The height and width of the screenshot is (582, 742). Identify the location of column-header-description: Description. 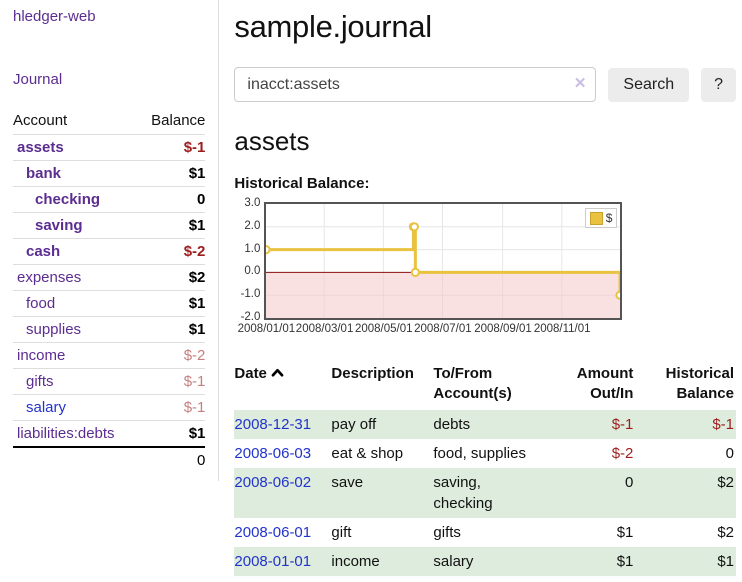
(372, 373).